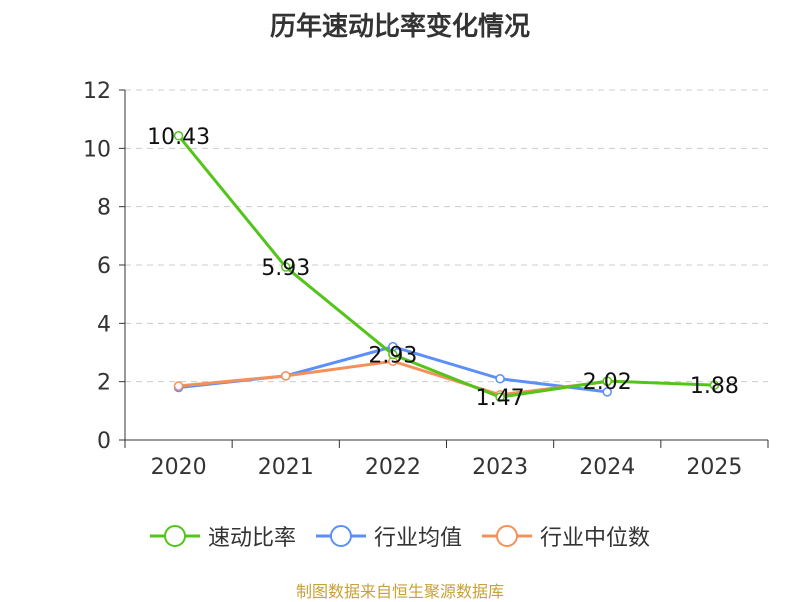  I want to click on legend-item: 速动比率, so click(222, 536).